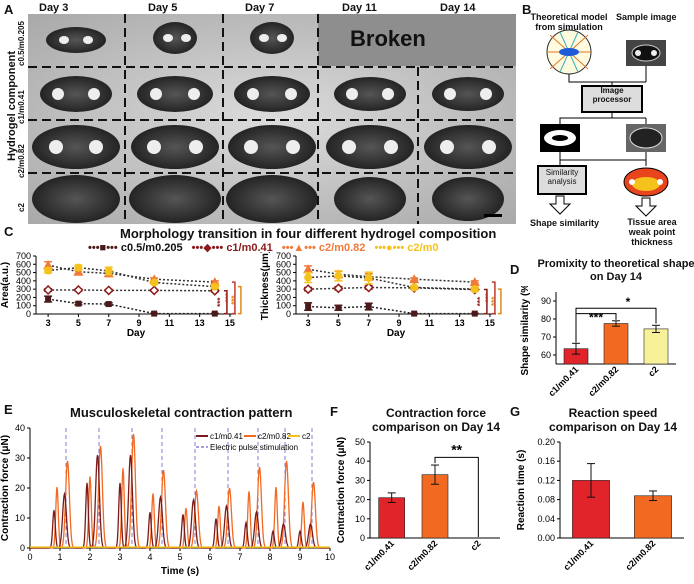 The image size is (694, 584). What do you see at coordinates (603, 123) in the screenshot?
I see `pipeline-diagram` at bounding box center [603, 123].